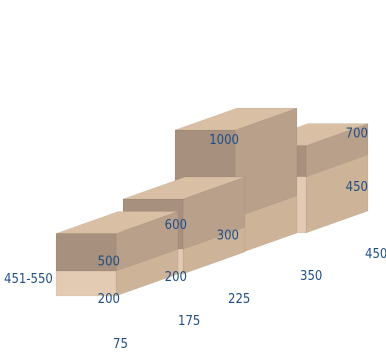  What do you see at coordinates (375, 254) in the screenshot?
I see `x-tick-label-4: 450` at bounding box center [375, 254].